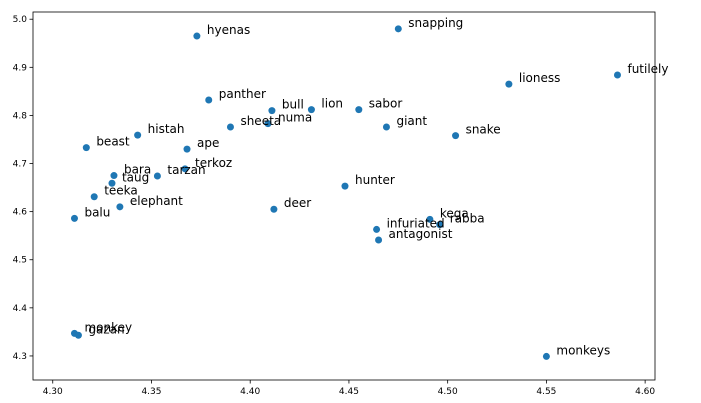  I want to click on point-label: snake, so click(483, 130).